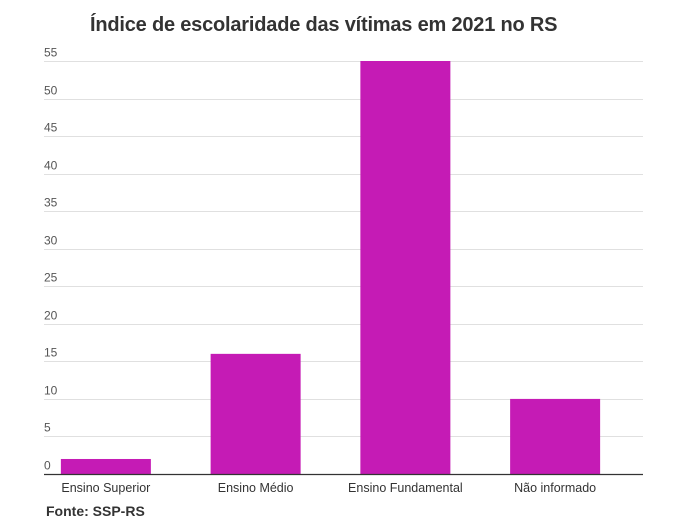  I want to click on y-tick-label: 25, so click(51, 278).